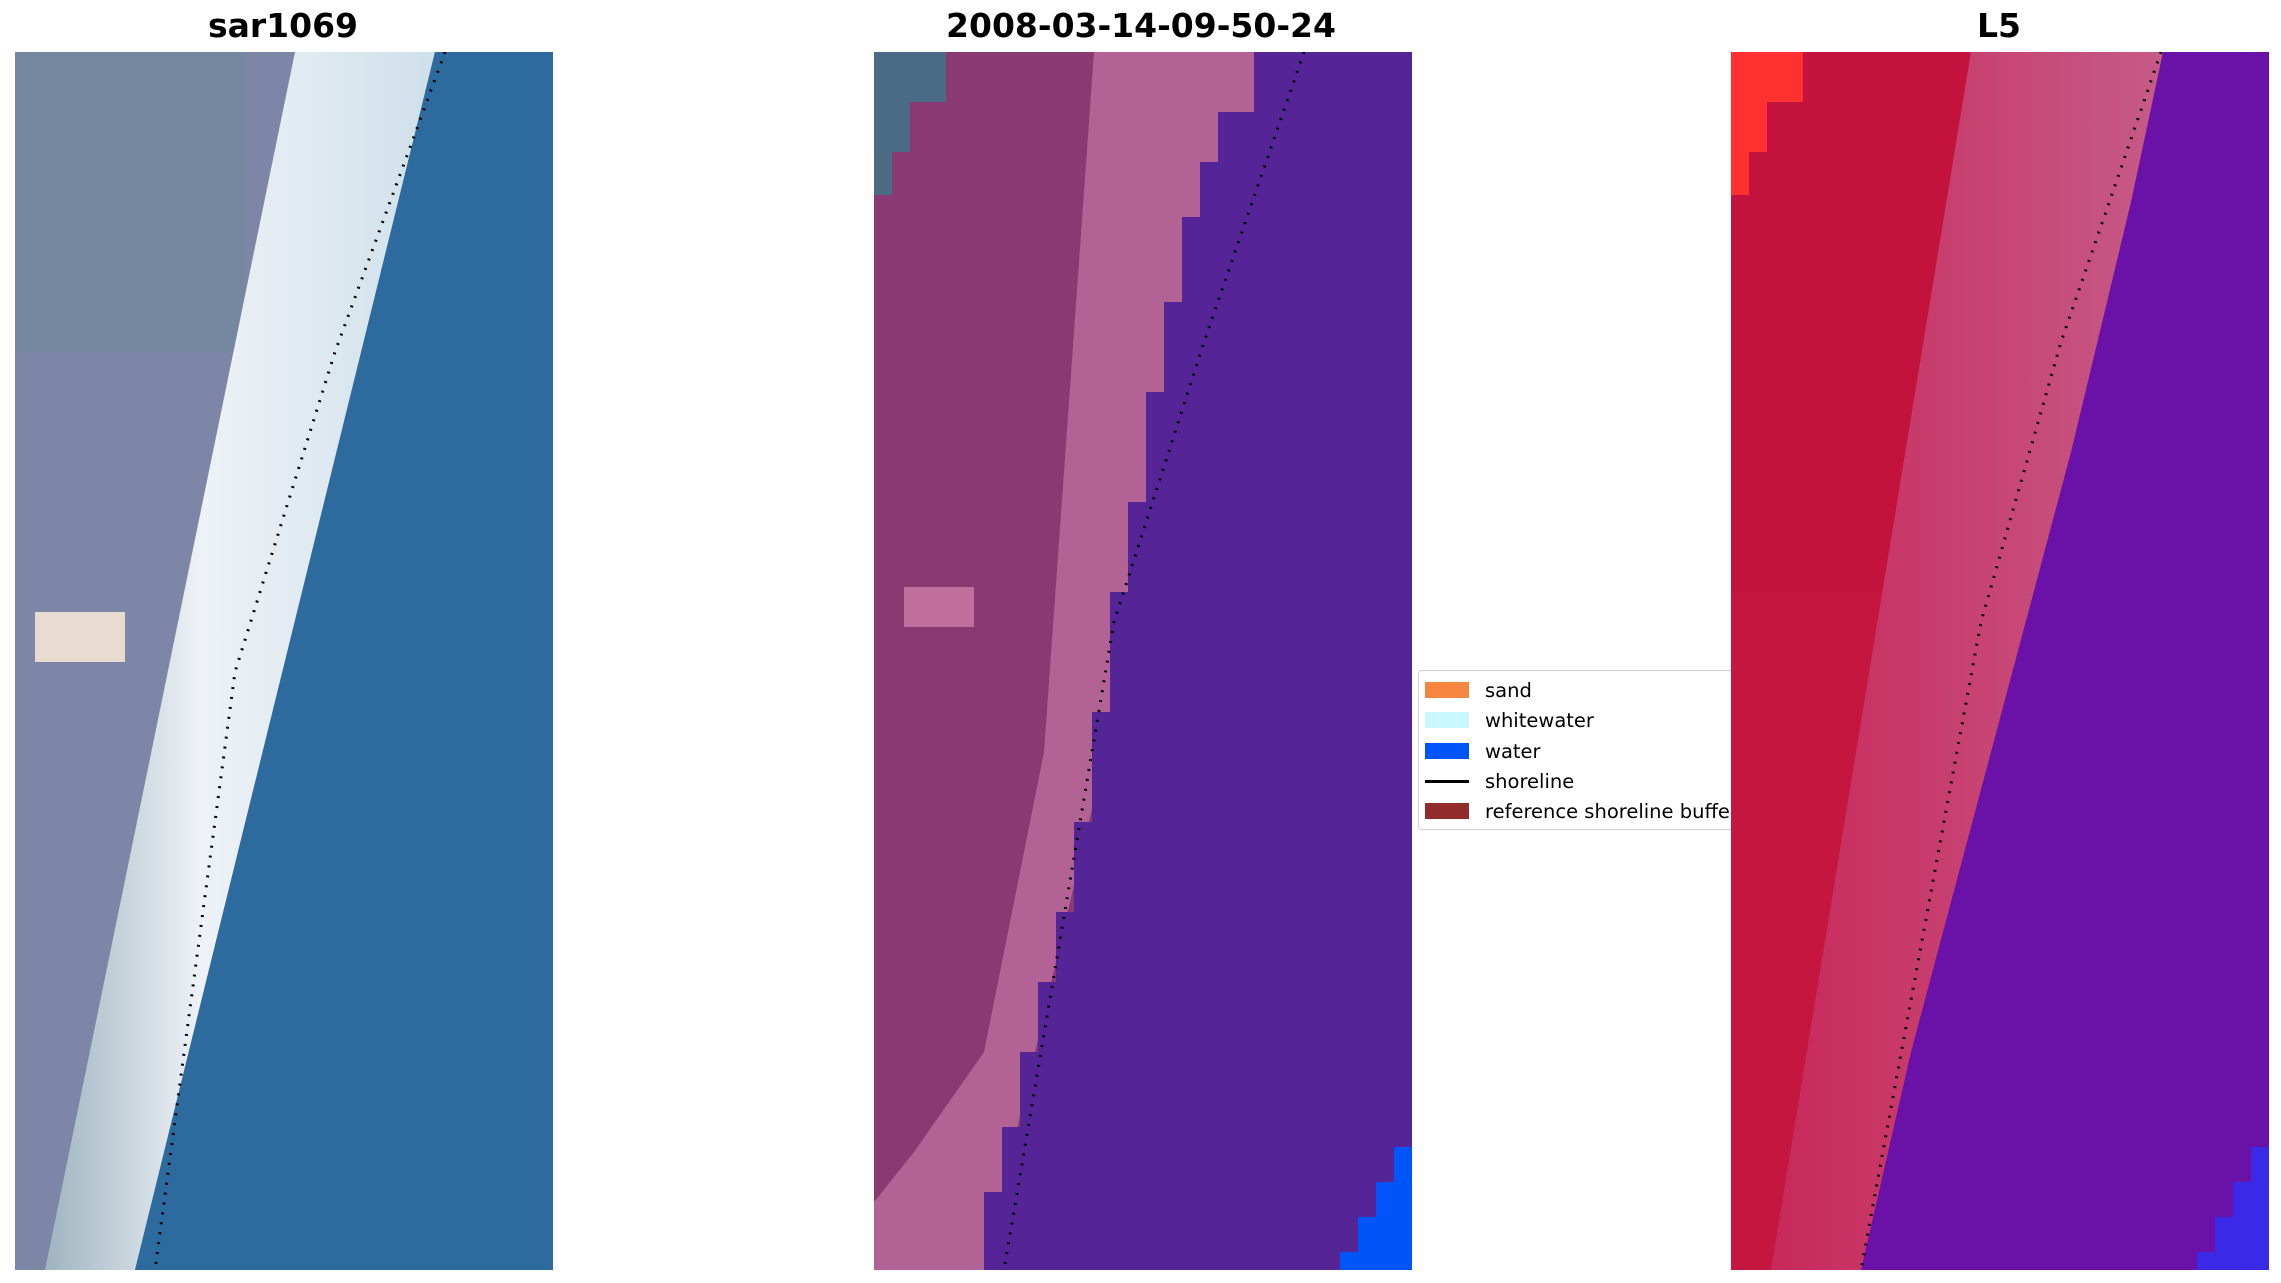 The image size is (2281, 1283). I want to click on legend-item-reference-buffer: reference shoreline buffer, so click(1581, 811).